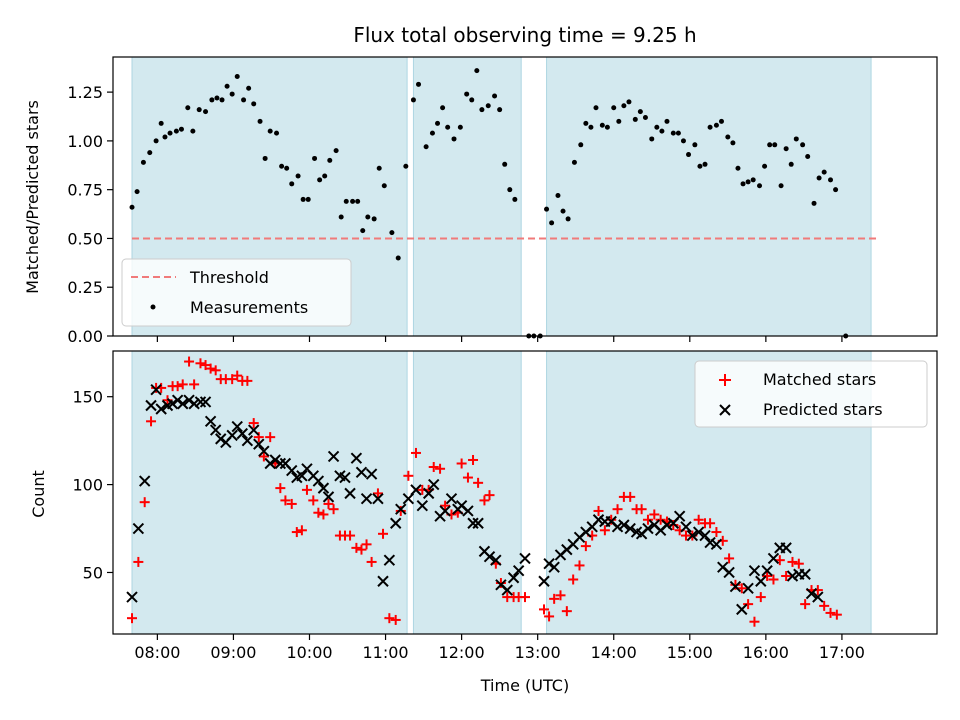 The width and height of the screenshot is (960, 720). I want to click on y-tick-label: 50, so click(93, 572).